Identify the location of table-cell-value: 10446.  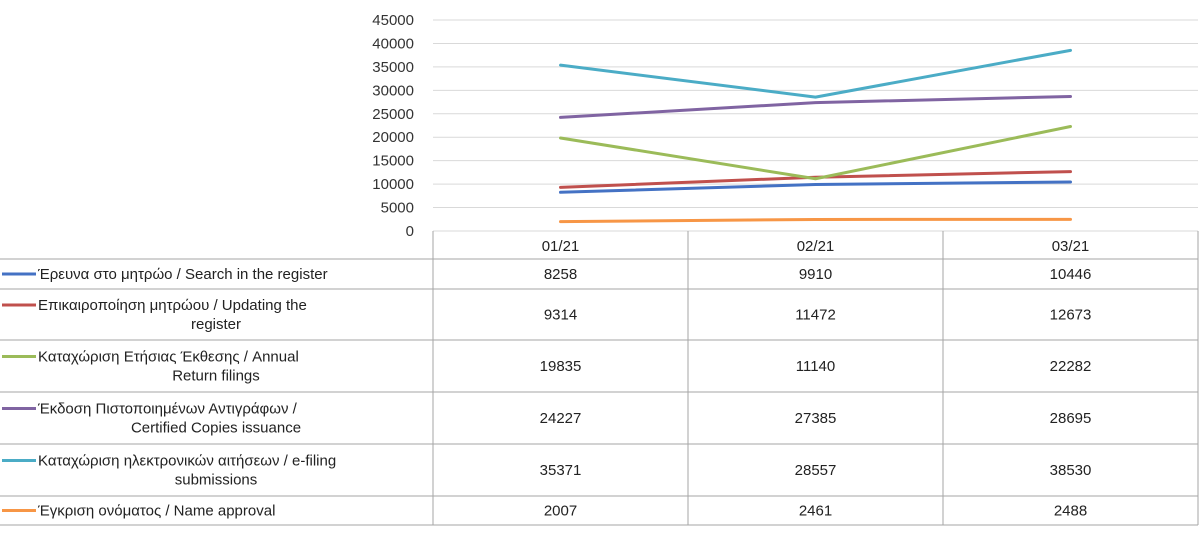
(1071, 274).